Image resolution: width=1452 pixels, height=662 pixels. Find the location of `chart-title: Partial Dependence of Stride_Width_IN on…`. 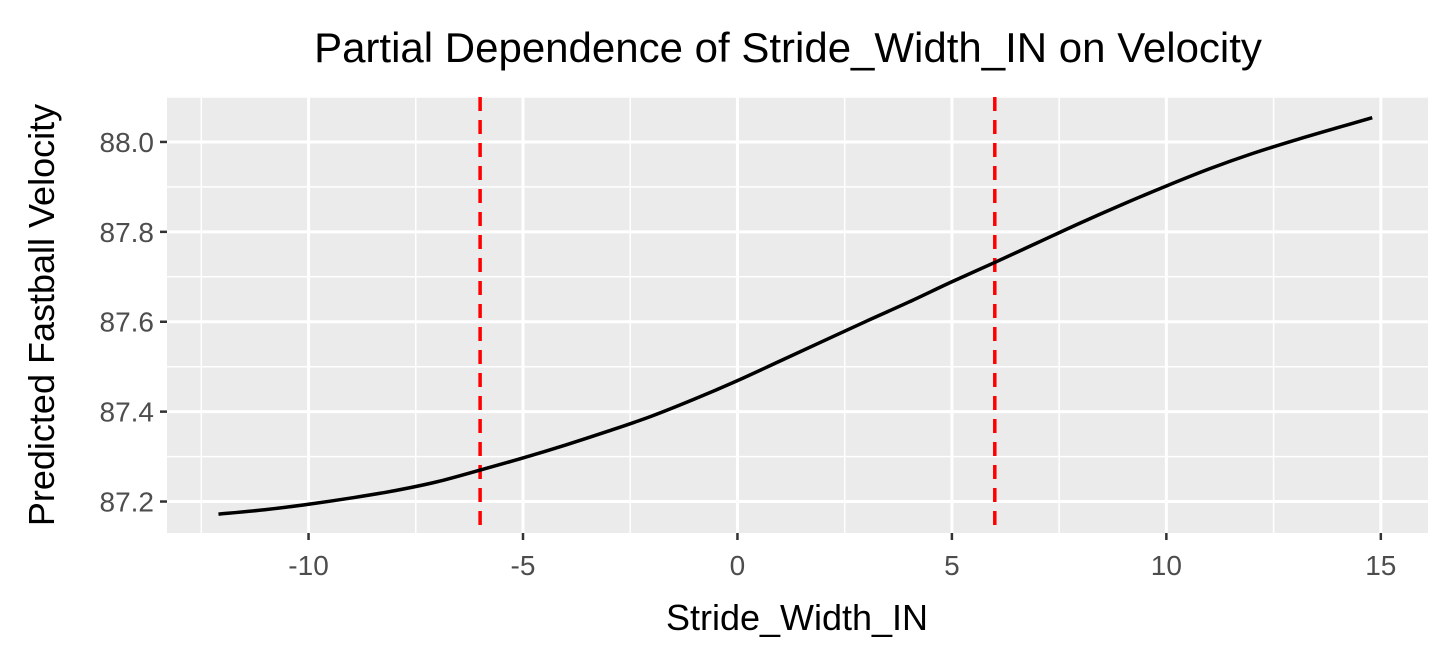

chart-title: Partial Dependence of Stride_Width_IN on… is located at coordinates (788, 47).